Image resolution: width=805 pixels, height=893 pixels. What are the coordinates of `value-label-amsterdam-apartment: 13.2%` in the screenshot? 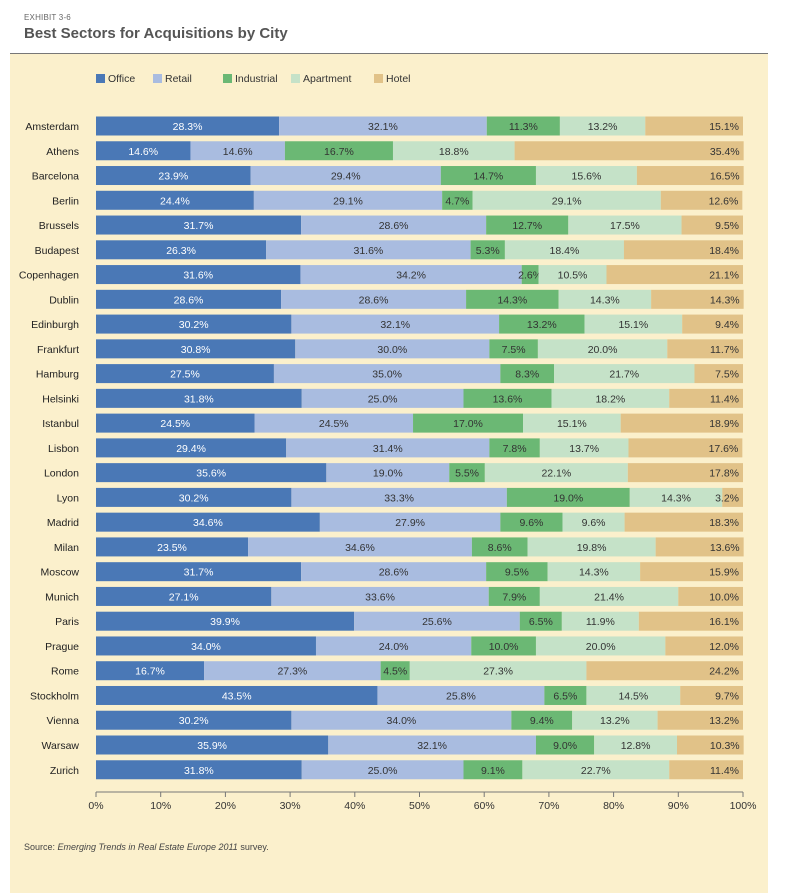 It's located at (603, 127).